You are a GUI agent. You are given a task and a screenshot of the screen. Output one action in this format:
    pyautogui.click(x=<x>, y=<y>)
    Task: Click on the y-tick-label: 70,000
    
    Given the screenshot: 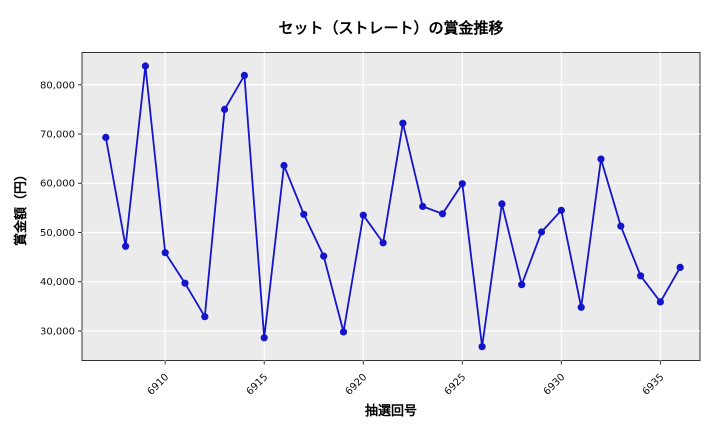 What is the action you would take?
    pyautogui.click(x=57, y=134)
    